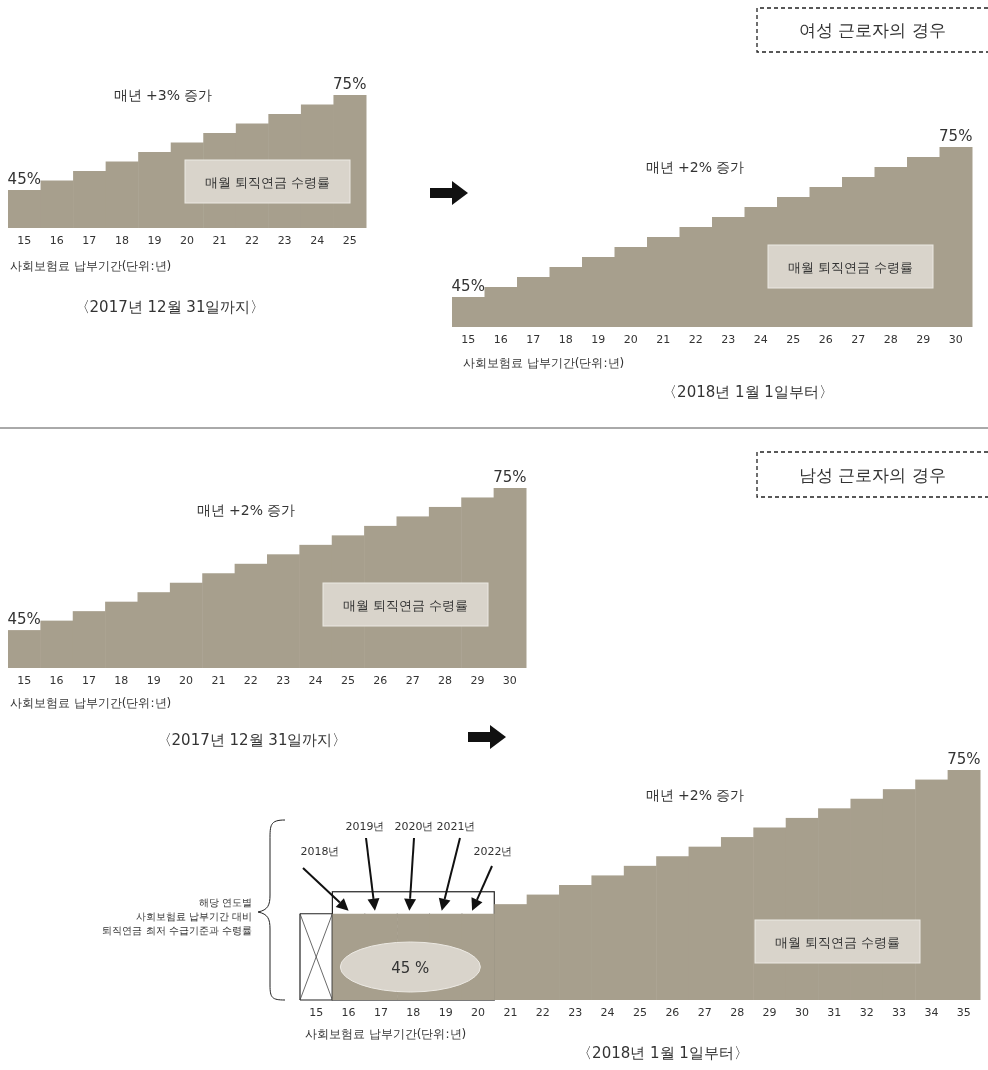  Describe the element at coordinates (320, 851) in the screenshot. I see `annotation: 2018년` at that location.